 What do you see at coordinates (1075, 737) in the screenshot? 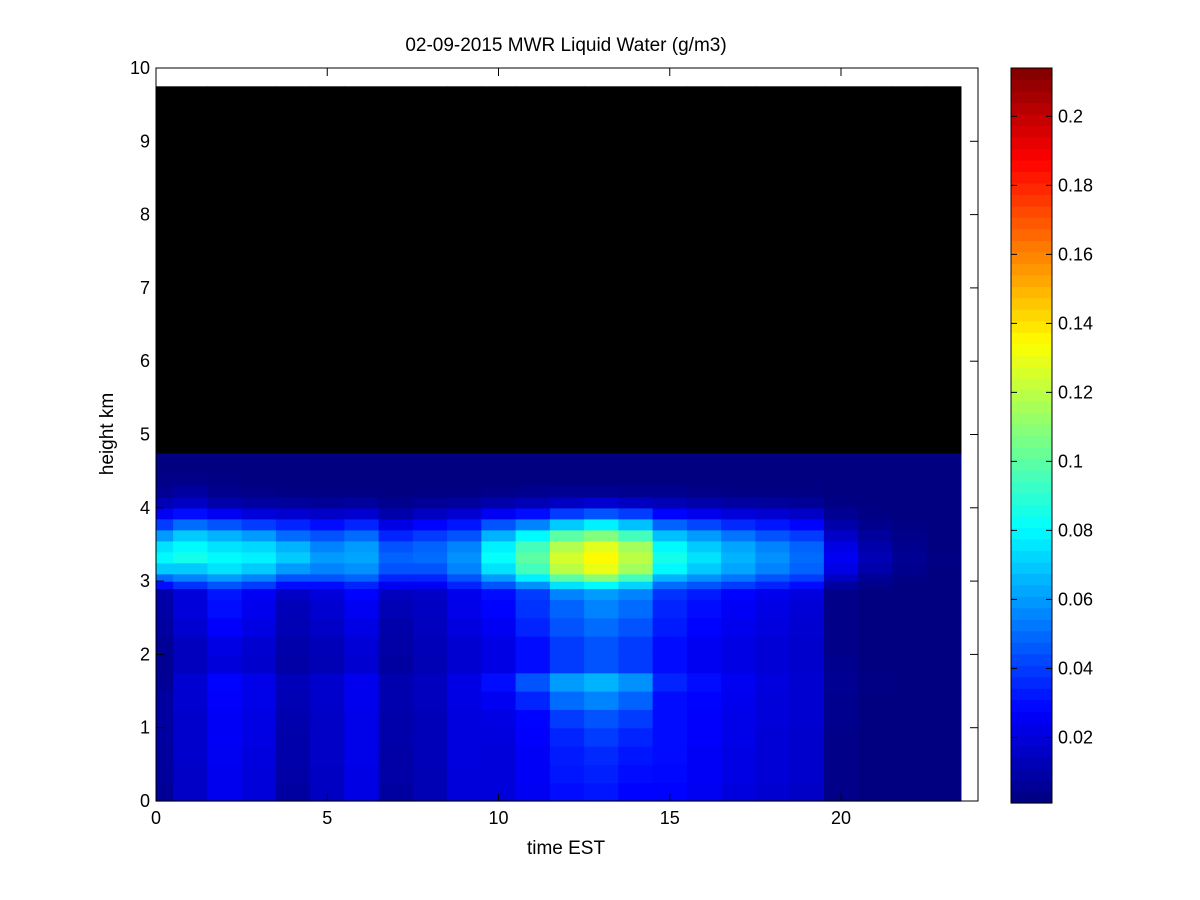
I see `colorbar-tick-label: 0.02` at bounding box center [1075, 737].